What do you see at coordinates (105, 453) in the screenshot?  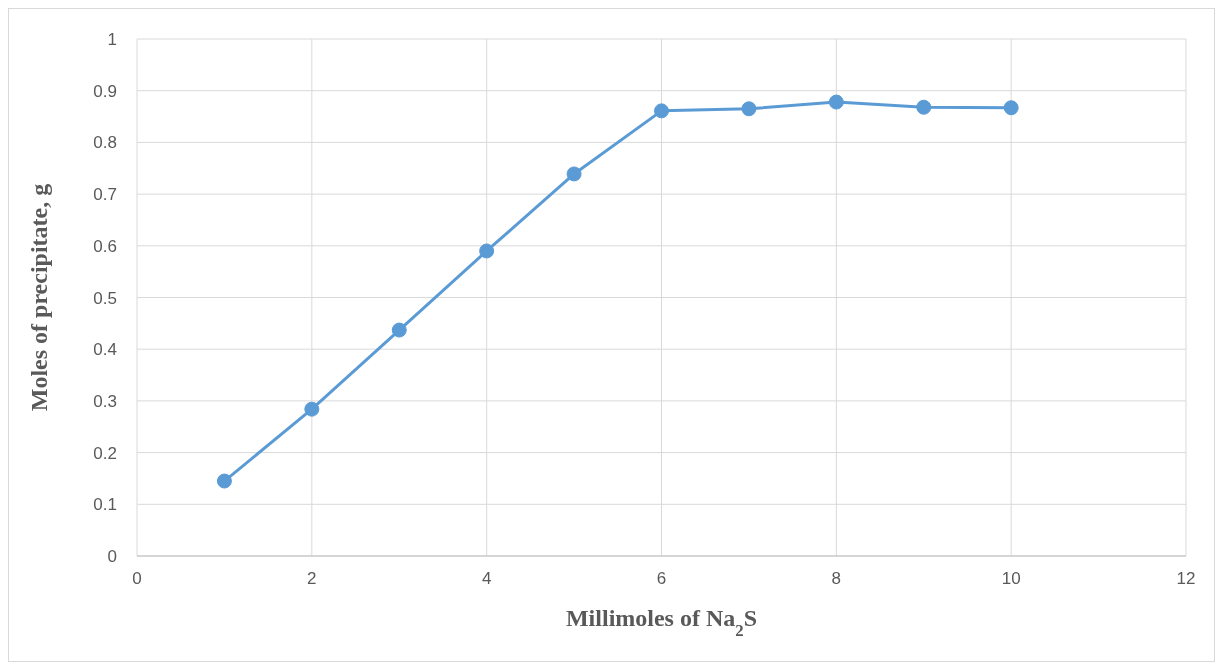 I see `y-tick-label: 0.2` at bounding box center [105, 453].